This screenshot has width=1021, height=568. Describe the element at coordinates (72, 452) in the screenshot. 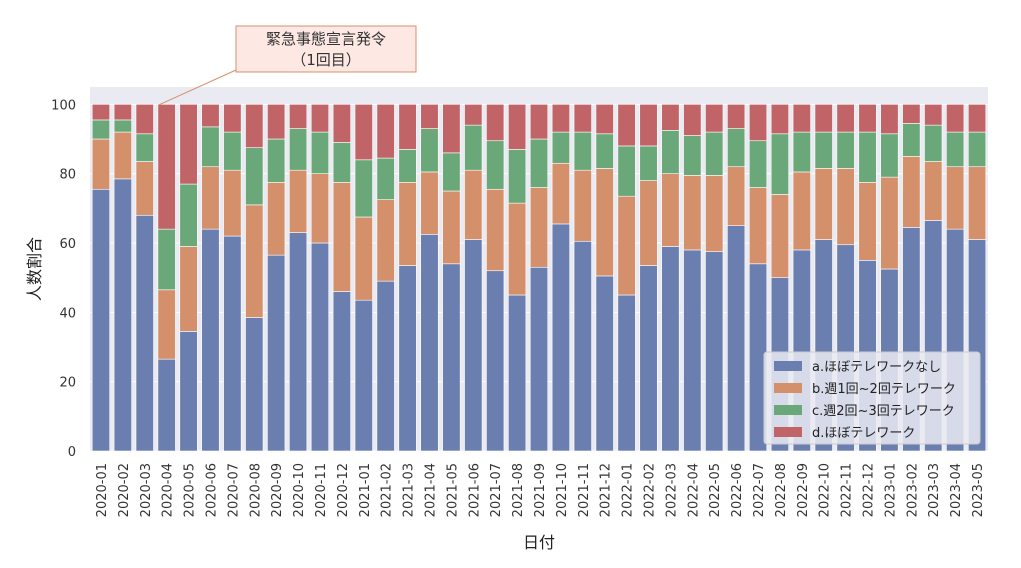

I see `y-tick-label: 0` at that location.